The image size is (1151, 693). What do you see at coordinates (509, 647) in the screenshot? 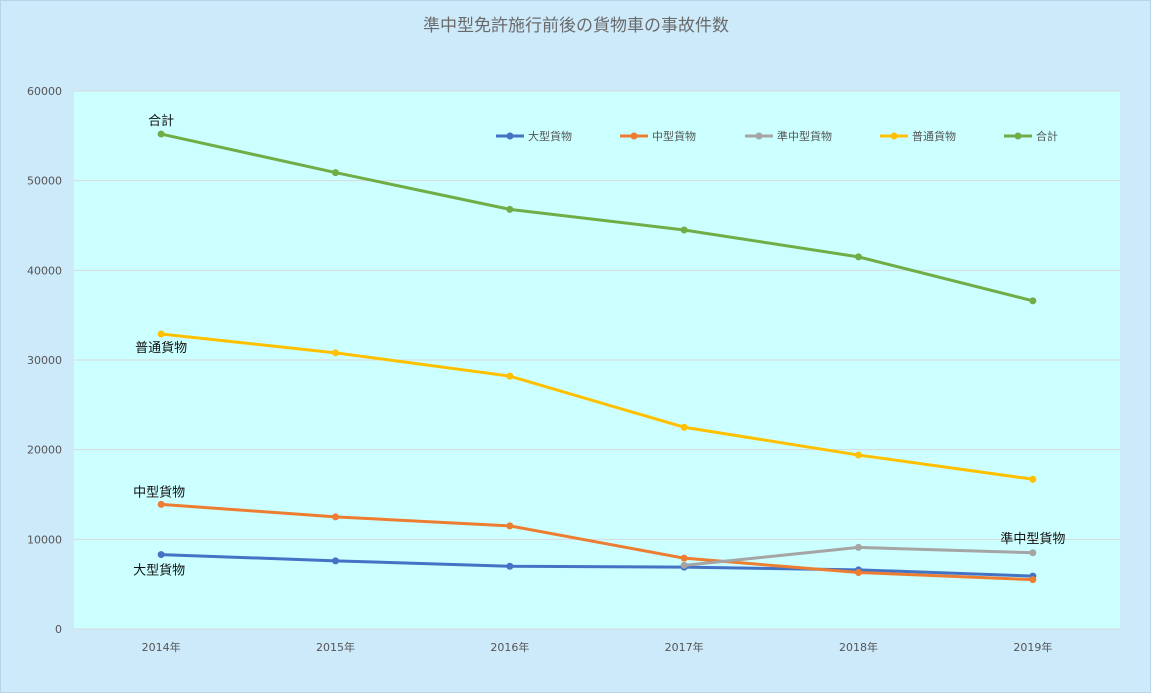
I see `x-tick-label: 2016年` at bounding box center [509, 647].